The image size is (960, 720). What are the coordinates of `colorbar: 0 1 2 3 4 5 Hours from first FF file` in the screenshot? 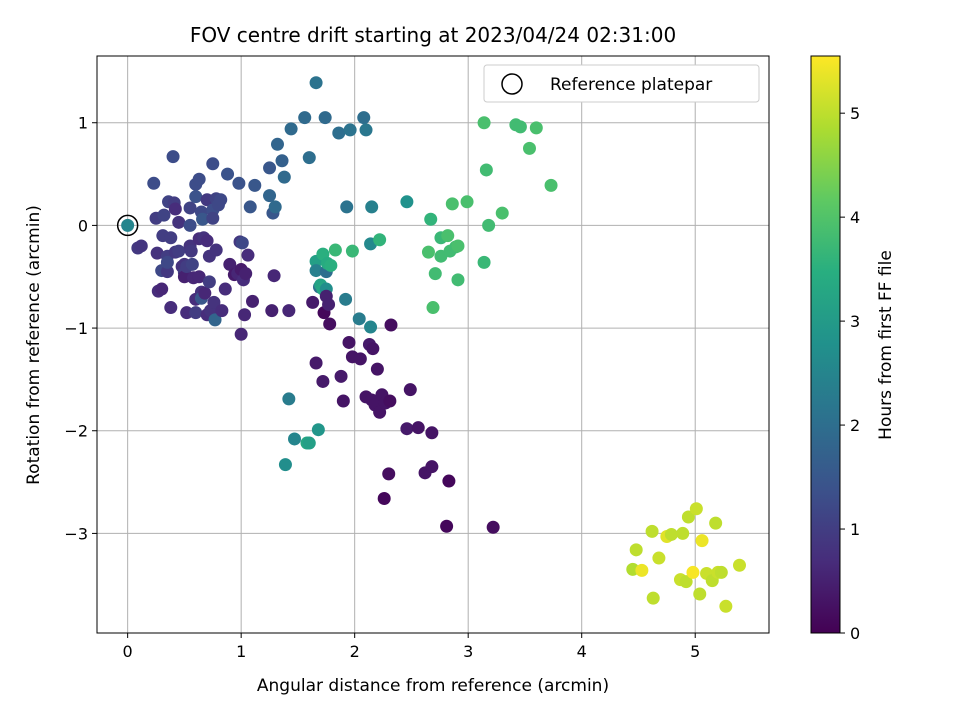 It's located at (853, 349).